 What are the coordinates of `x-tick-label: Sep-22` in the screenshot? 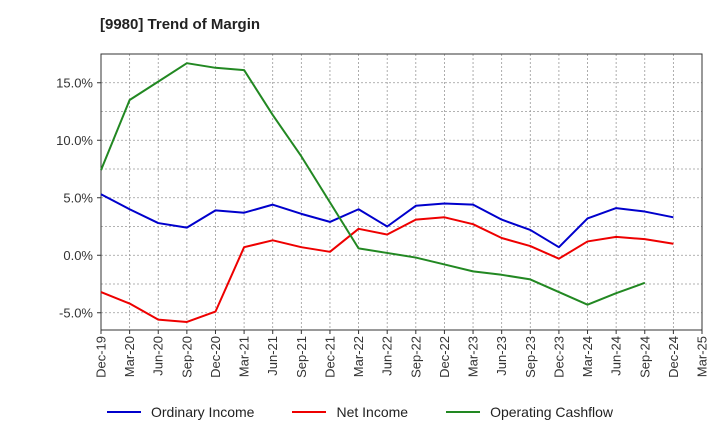 It's located at (415, 357).